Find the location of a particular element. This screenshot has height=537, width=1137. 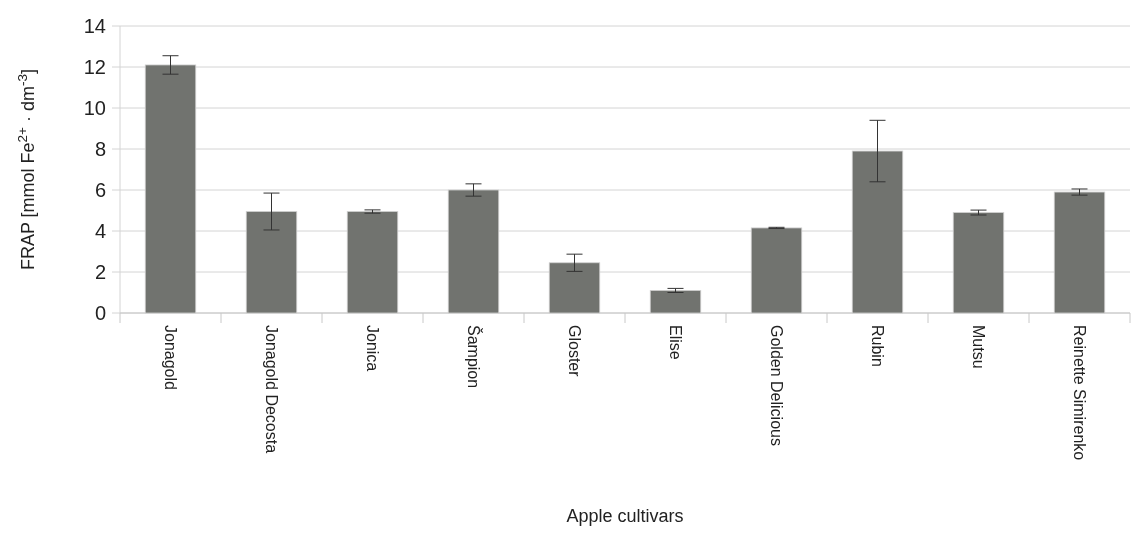

x-tick-label: Jonagold Decosta is located at coordinates (271, 389).